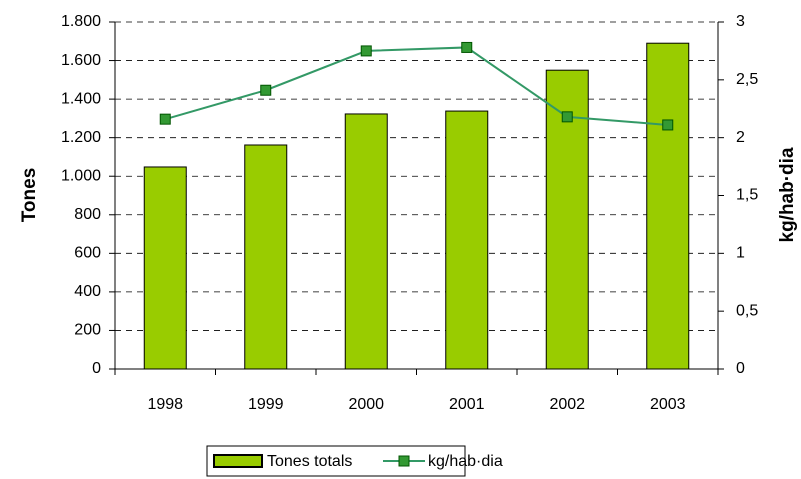  I want to click on y2-axis-title: kg/hab·dia, so click(787, 194).